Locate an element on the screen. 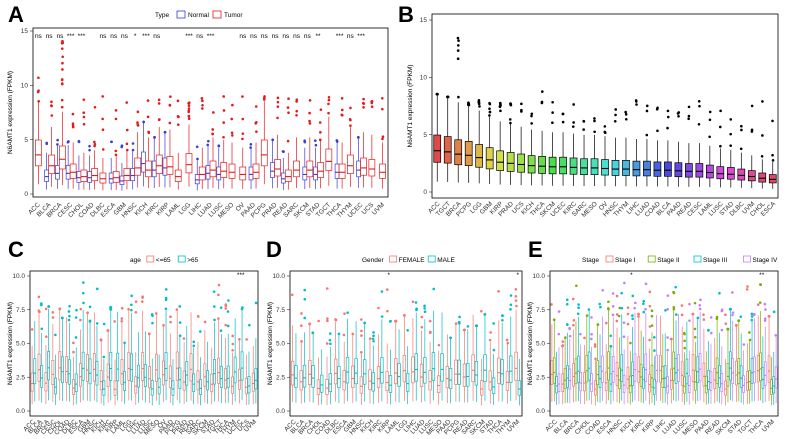 This screenshot has height=439, width=786. y-axis-label: N6AMT1 expression (FPKM) is located at coordinates (530, 343).